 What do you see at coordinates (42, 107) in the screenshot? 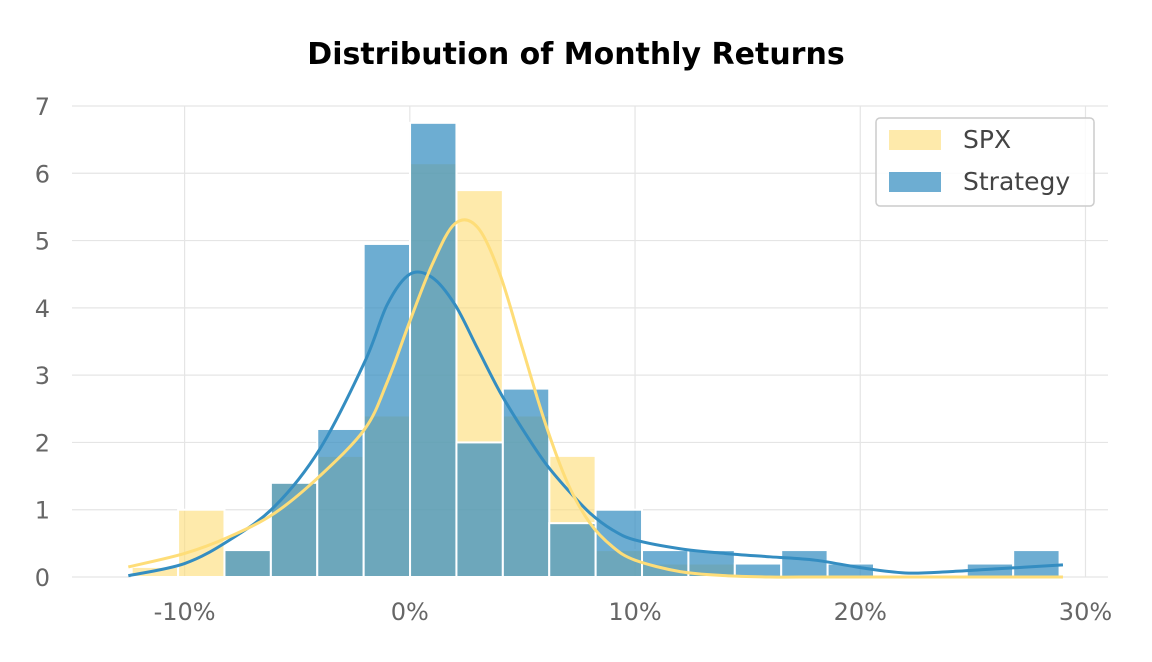
I see `y-tick-label: 7` at bounding box center [42, 107].